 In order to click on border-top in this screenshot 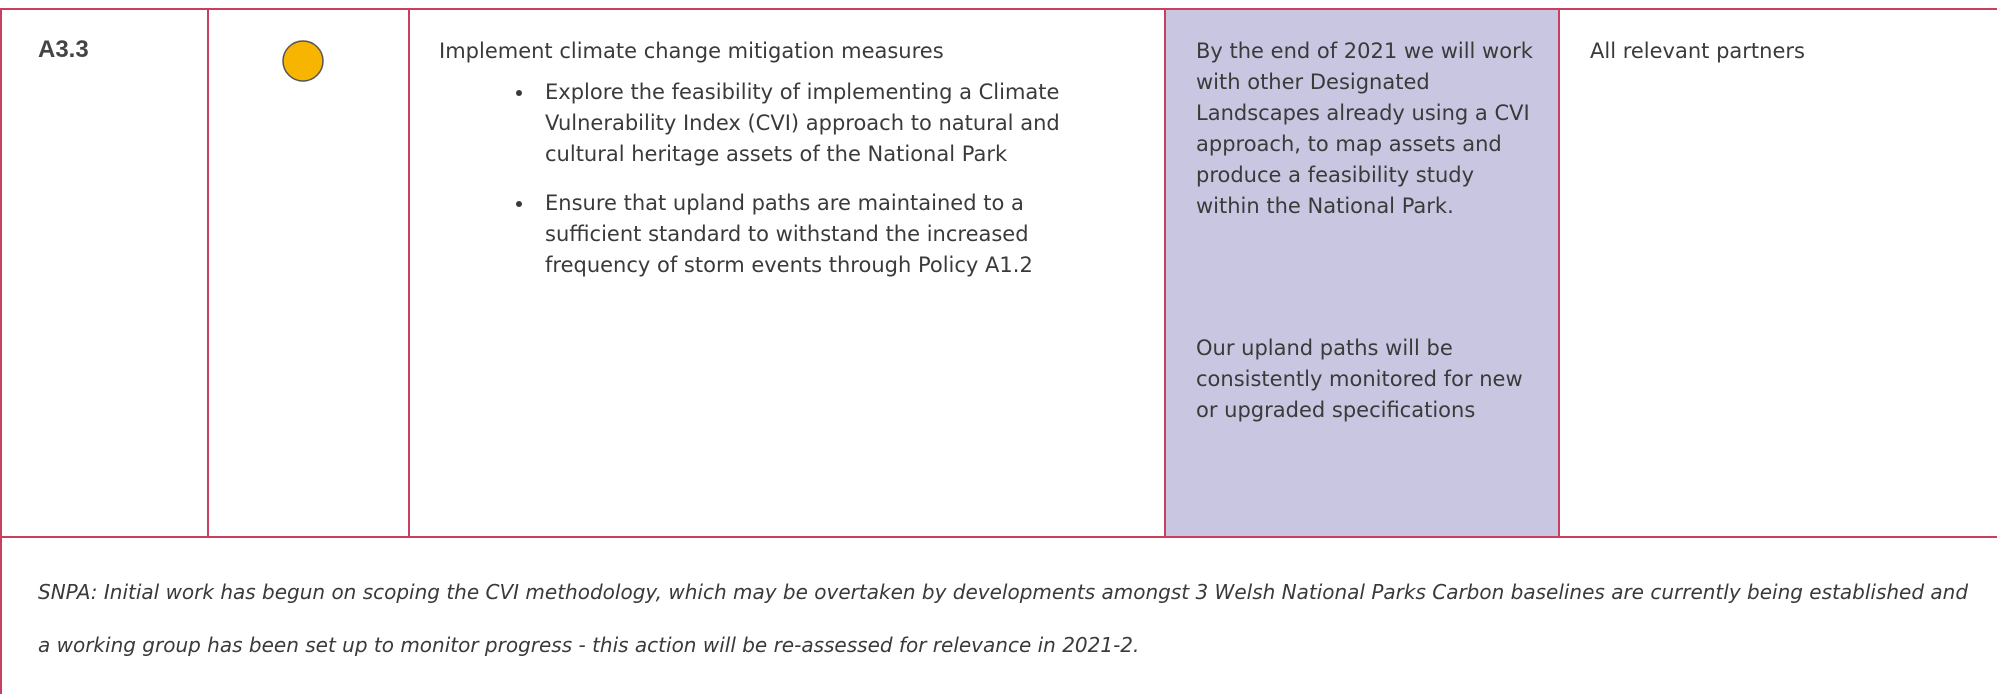, I will do `click(998, 9)`.